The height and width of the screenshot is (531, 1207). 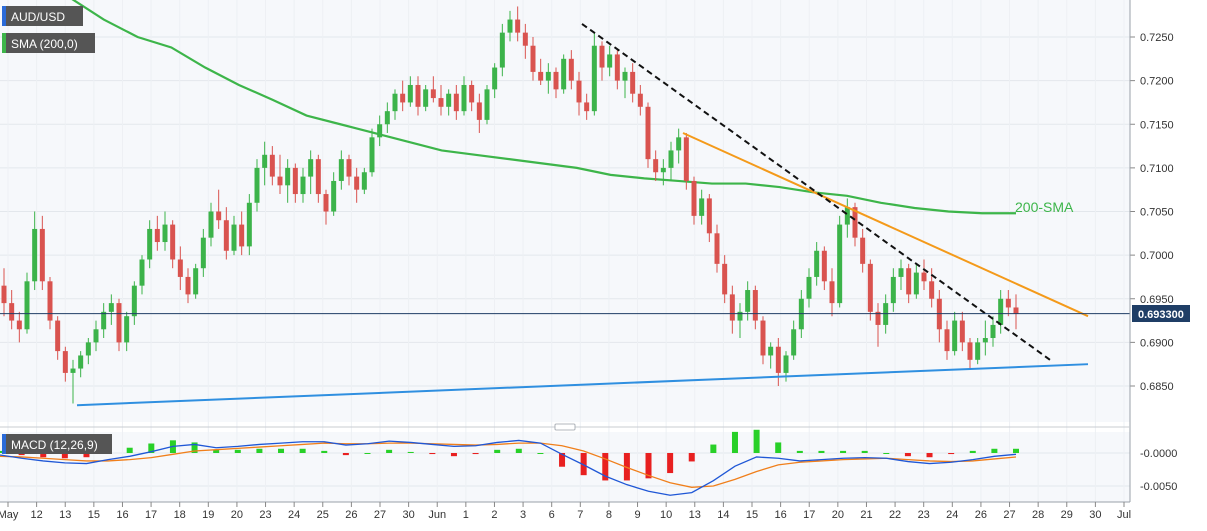 I want to click on time-tick-label: 10, so click(x=666, y=515).